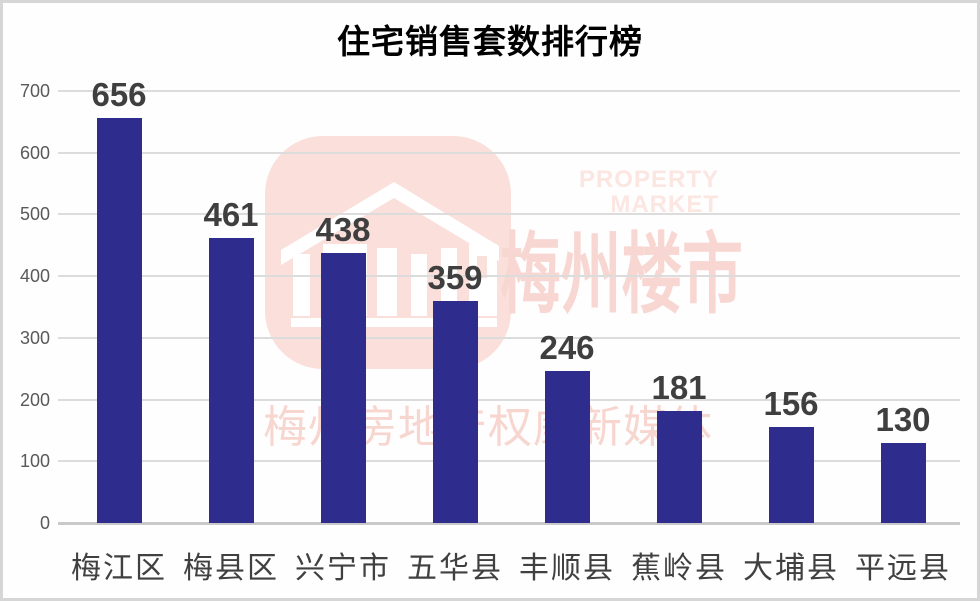 The height and width of the screenshot is (601, 980). What do you see at coordinates (621, 274) in the screenshot?
I see `watermark-brand-name: 梅州楼市` at bounding box center [621, 274].